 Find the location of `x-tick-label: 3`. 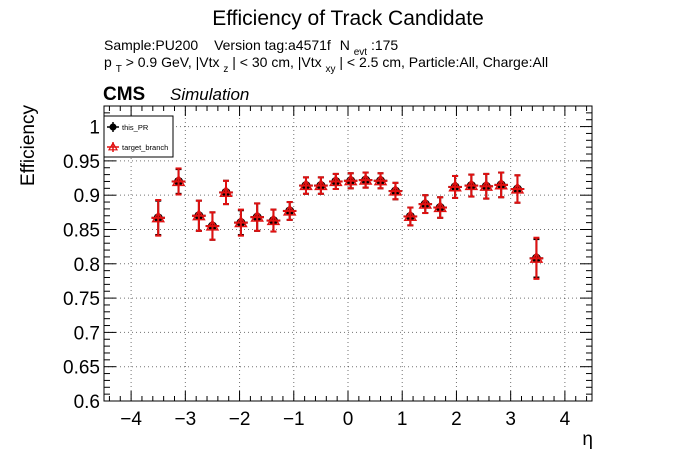

x-tick-label: 3 is located at coordinates (510, 419).